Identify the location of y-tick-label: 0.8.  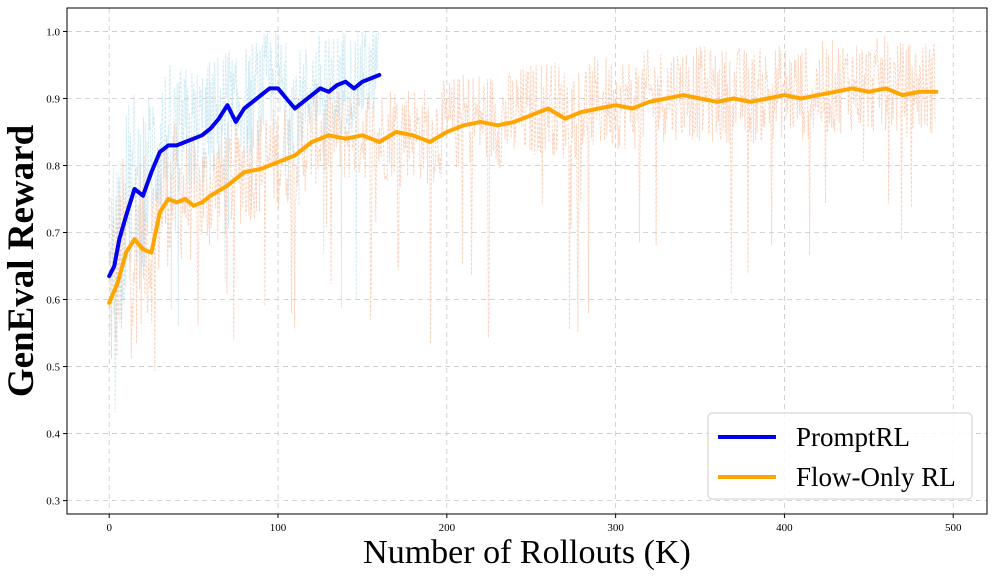
(53, 166).